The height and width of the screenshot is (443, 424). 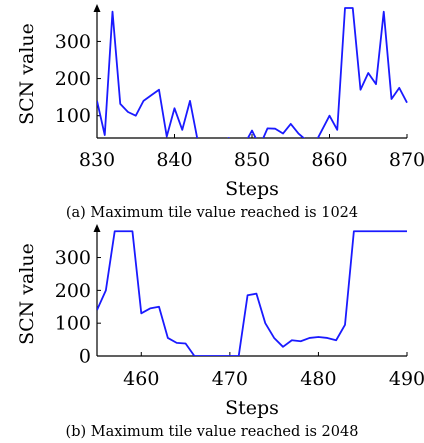 What do you see at coordinates (97, 160) in the screenshot?
I see `chart-a-x-tick-label: 830` at bounding box center [97, 160].